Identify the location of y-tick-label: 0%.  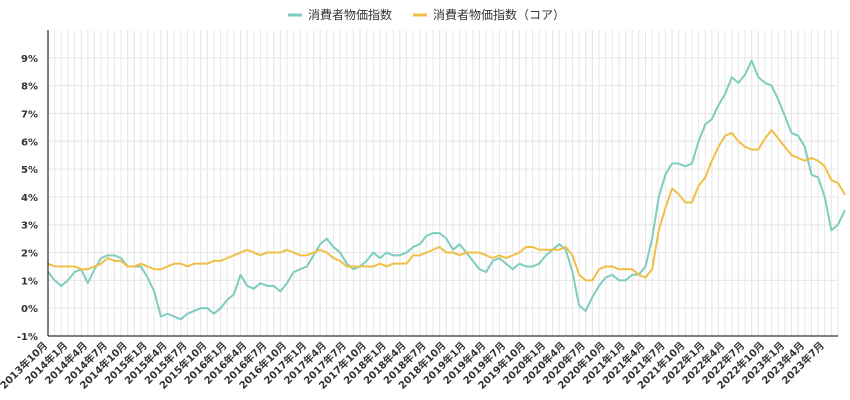
(29, 309).